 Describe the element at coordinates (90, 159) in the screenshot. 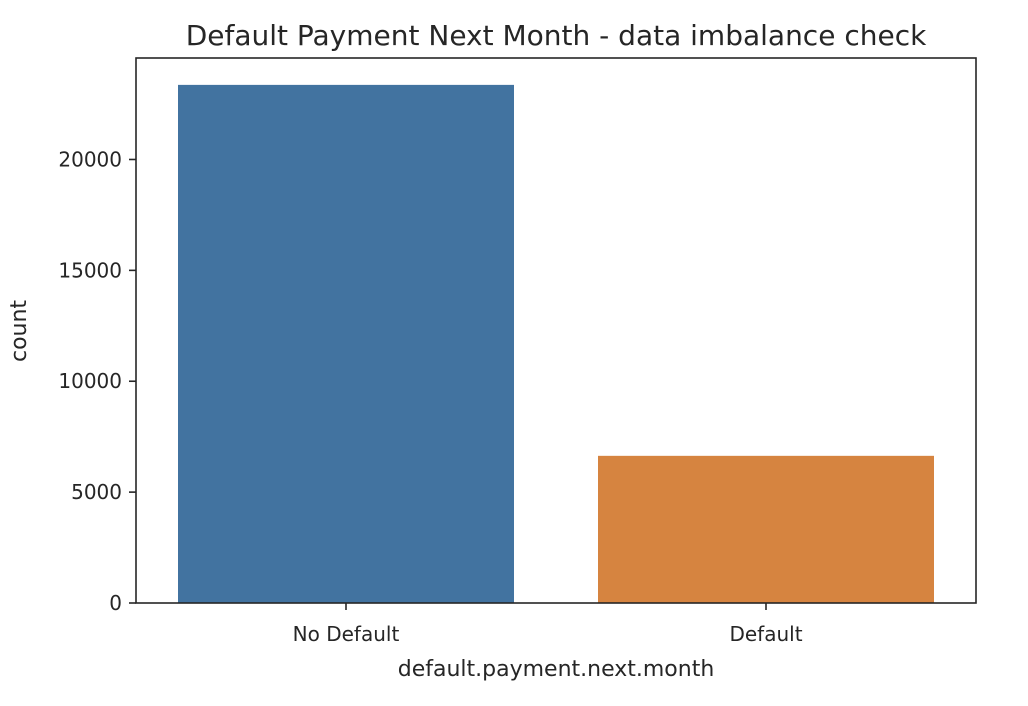

I see `y-tick-label: 20000` at that location.